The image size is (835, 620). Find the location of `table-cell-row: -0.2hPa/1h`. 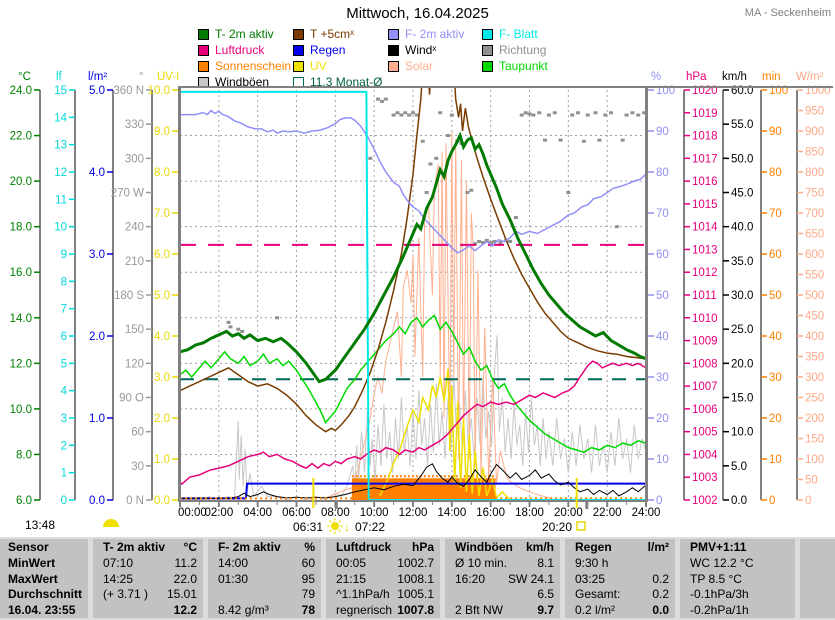

table-cell-row: -0.2hPa/1h is located at coordinates (719, 610).